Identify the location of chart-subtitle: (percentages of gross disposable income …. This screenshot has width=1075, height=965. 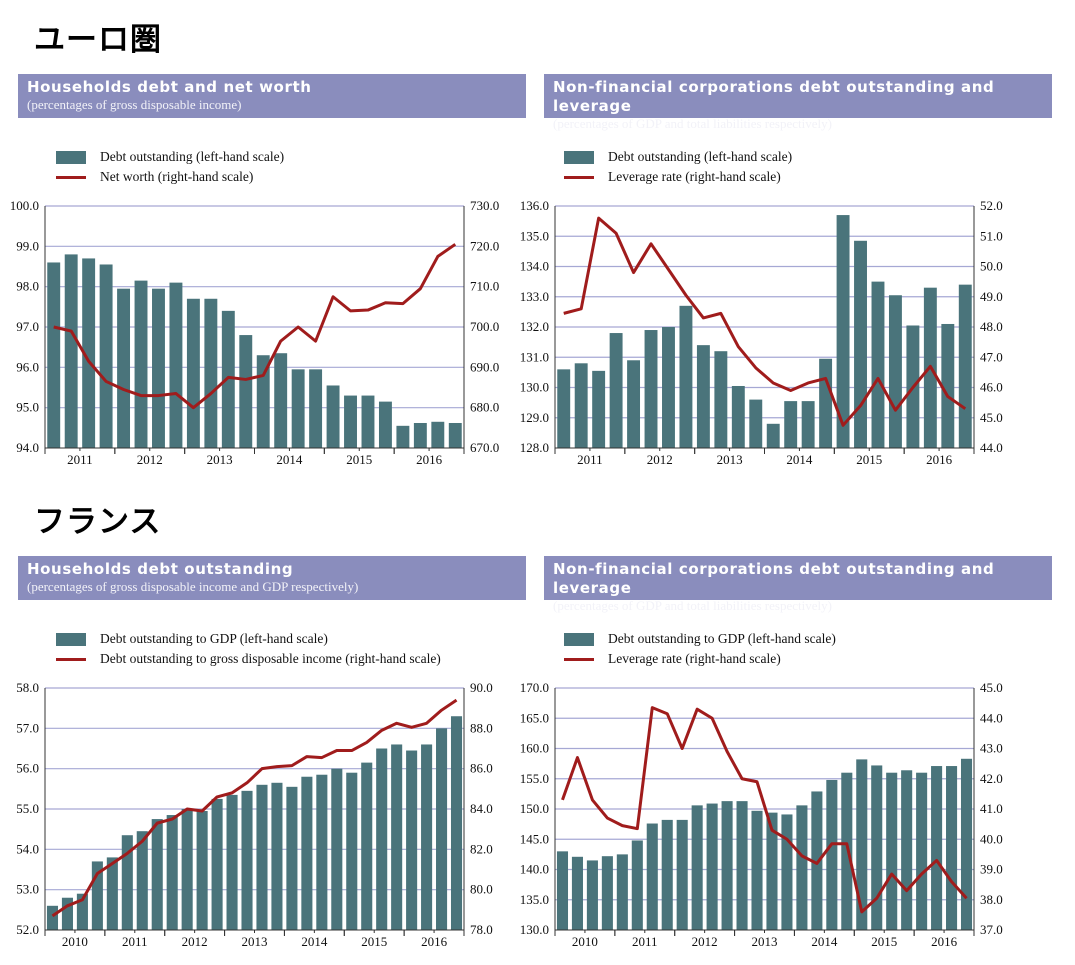
(193, 586).